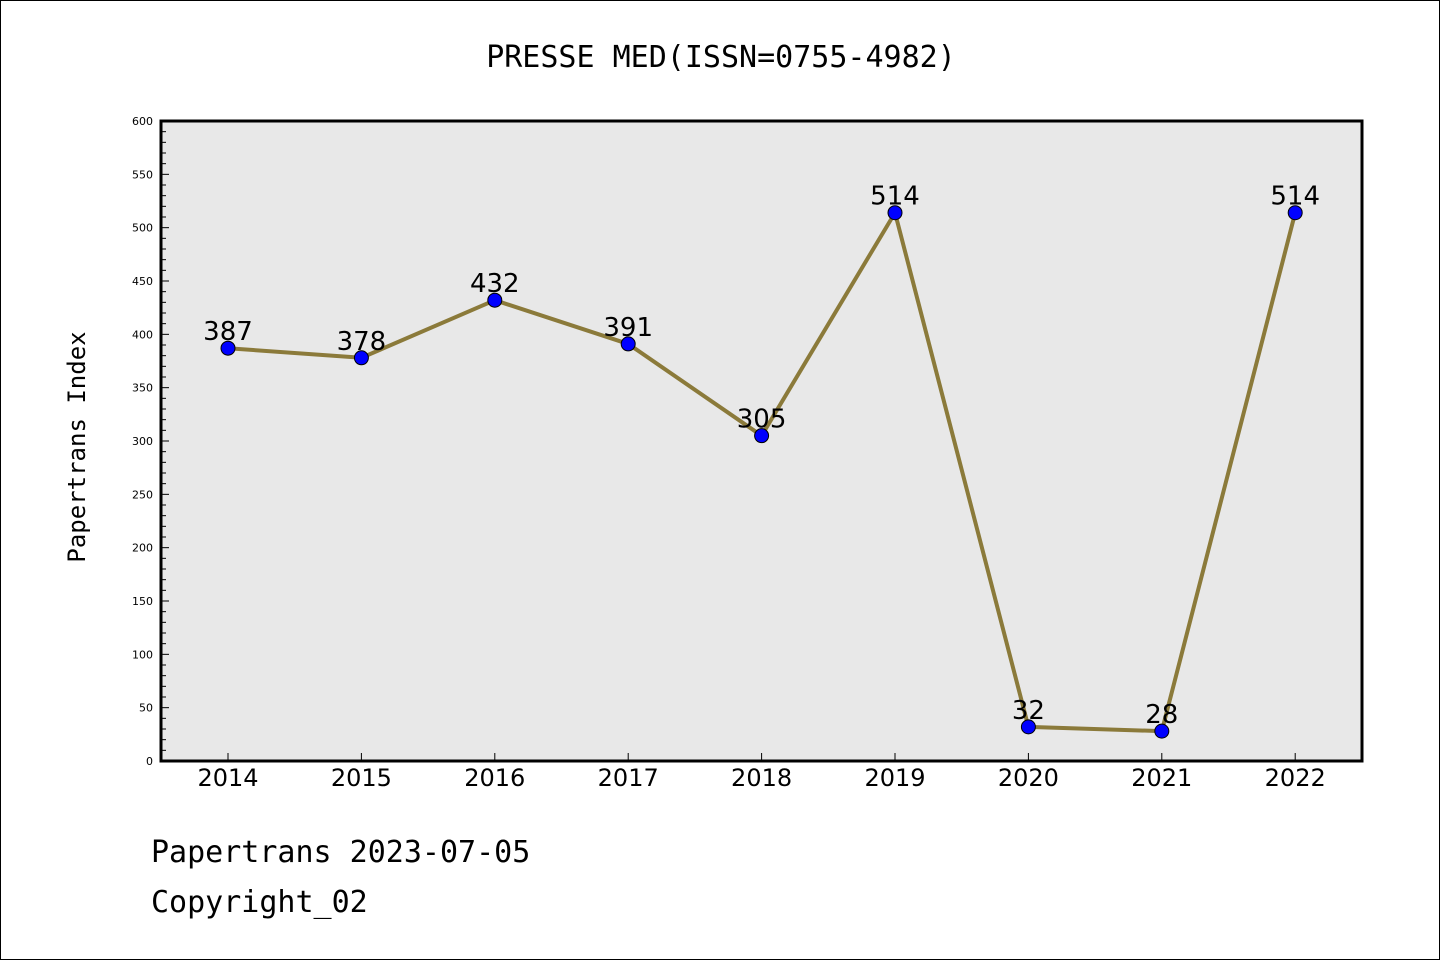 The width and height of the screenshot is (1440, 960). I want to click on y-tick-label: 500, so click(142, 228).